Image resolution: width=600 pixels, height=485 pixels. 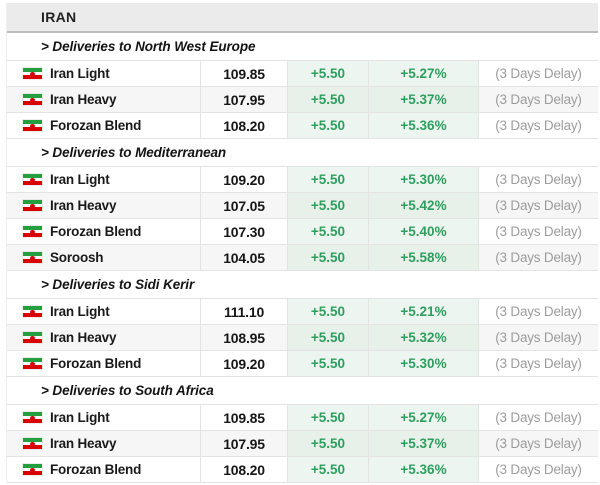 I want to click on table-header: IRAN, so click(x=302, y=18).